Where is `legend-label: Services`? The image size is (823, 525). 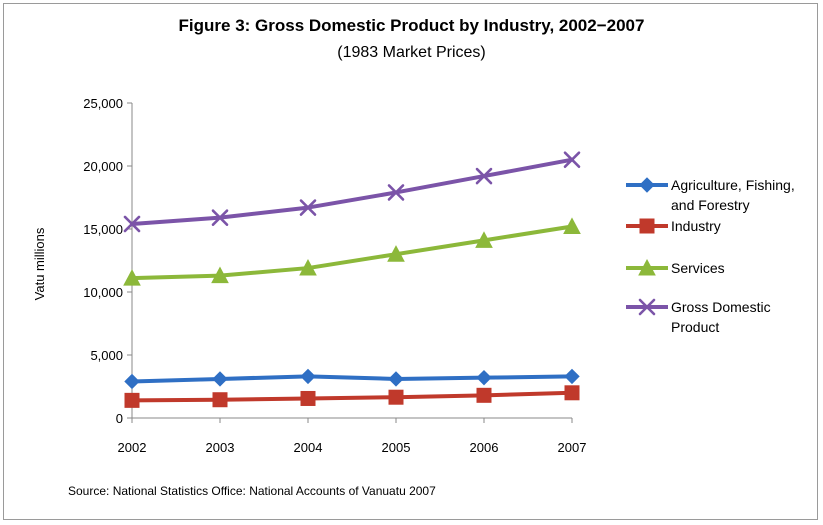
legend-label: Services is located at coordinates (698, 268).